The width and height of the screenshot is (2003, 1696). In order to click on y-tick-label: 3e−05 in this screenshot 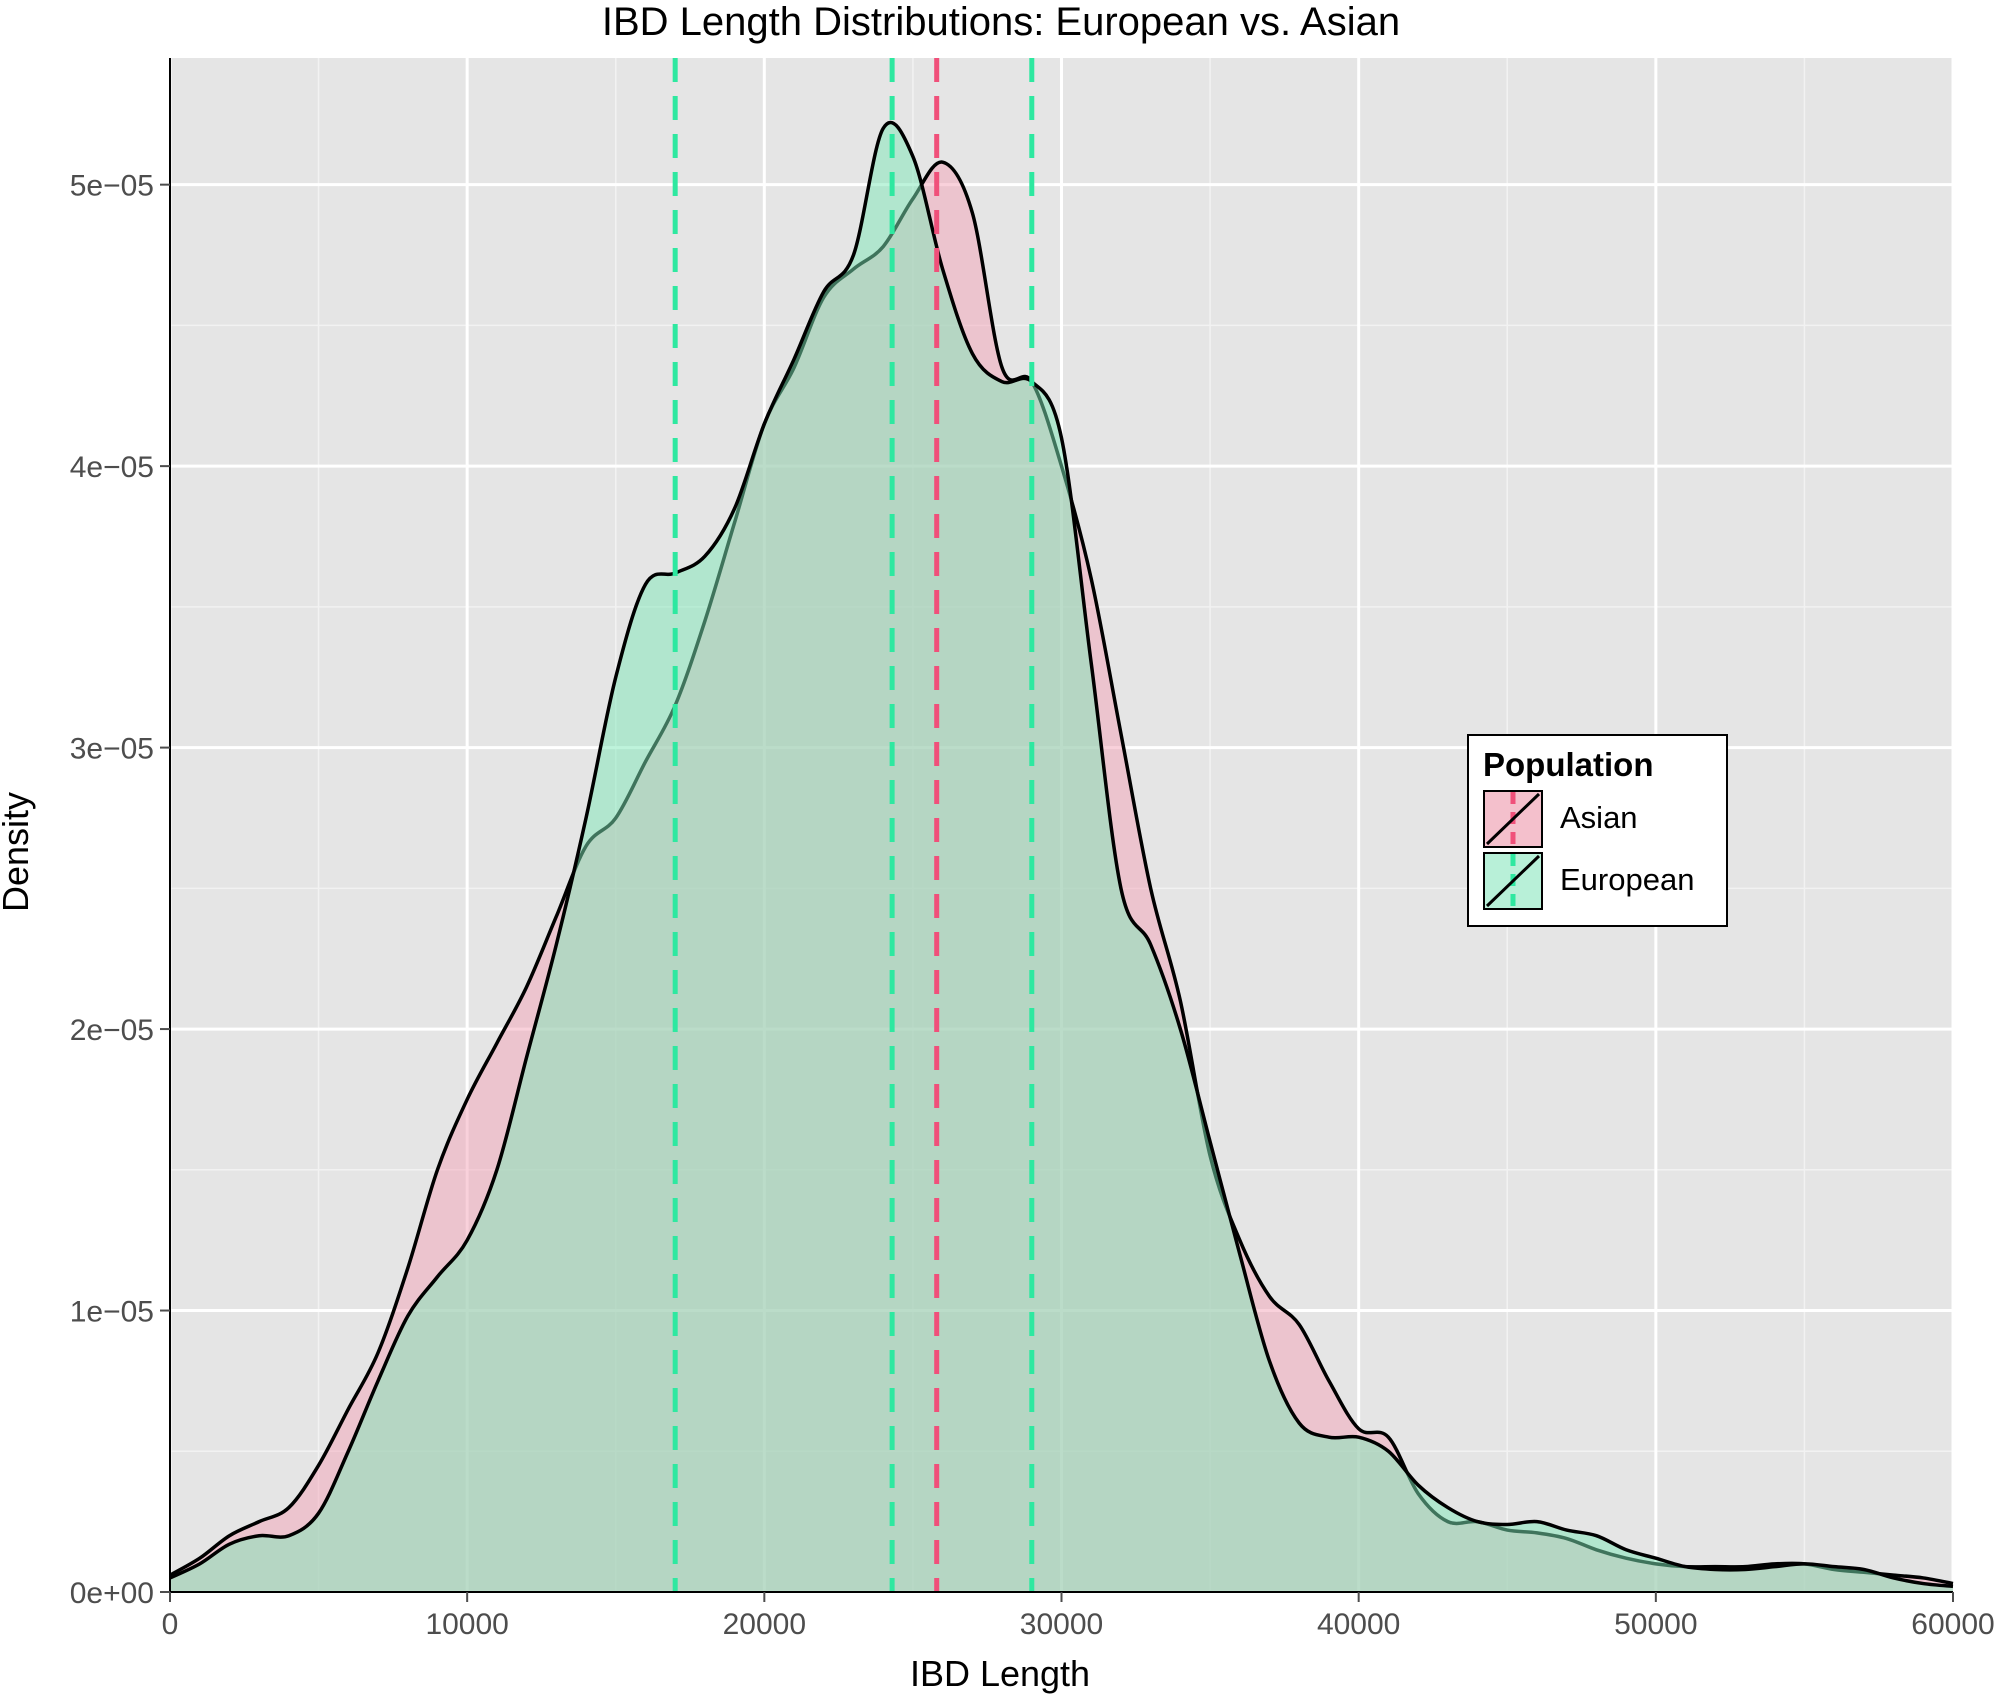, I will do `click(112, 749)`.